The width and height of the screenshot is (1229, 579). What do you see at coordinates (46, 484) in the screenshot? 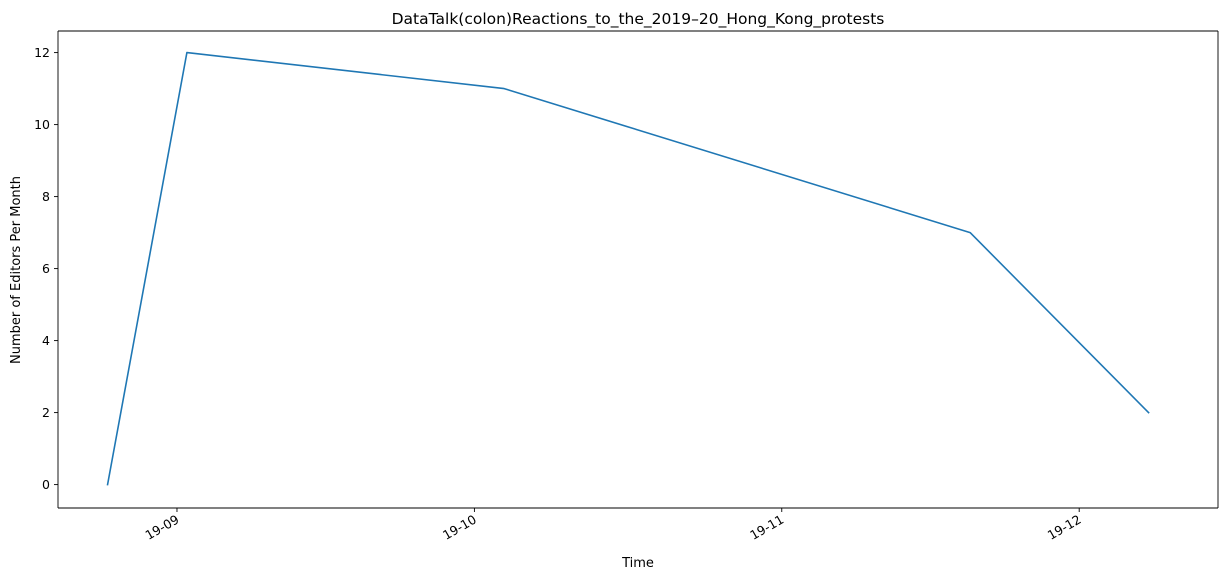
I see `y-tick-label: 0` at bounding box center [46, 484].